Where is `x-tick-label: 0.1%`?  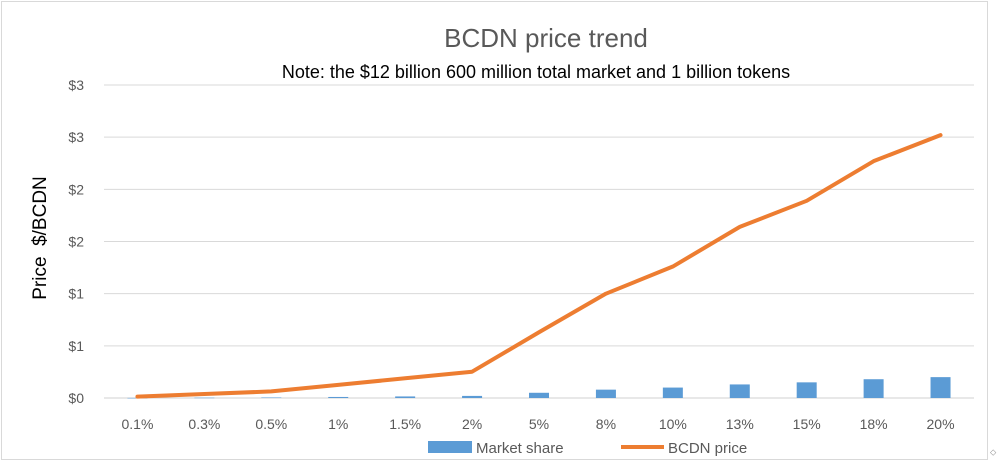 x-tick-label: 0.1% is located at coordinates (138, 424).